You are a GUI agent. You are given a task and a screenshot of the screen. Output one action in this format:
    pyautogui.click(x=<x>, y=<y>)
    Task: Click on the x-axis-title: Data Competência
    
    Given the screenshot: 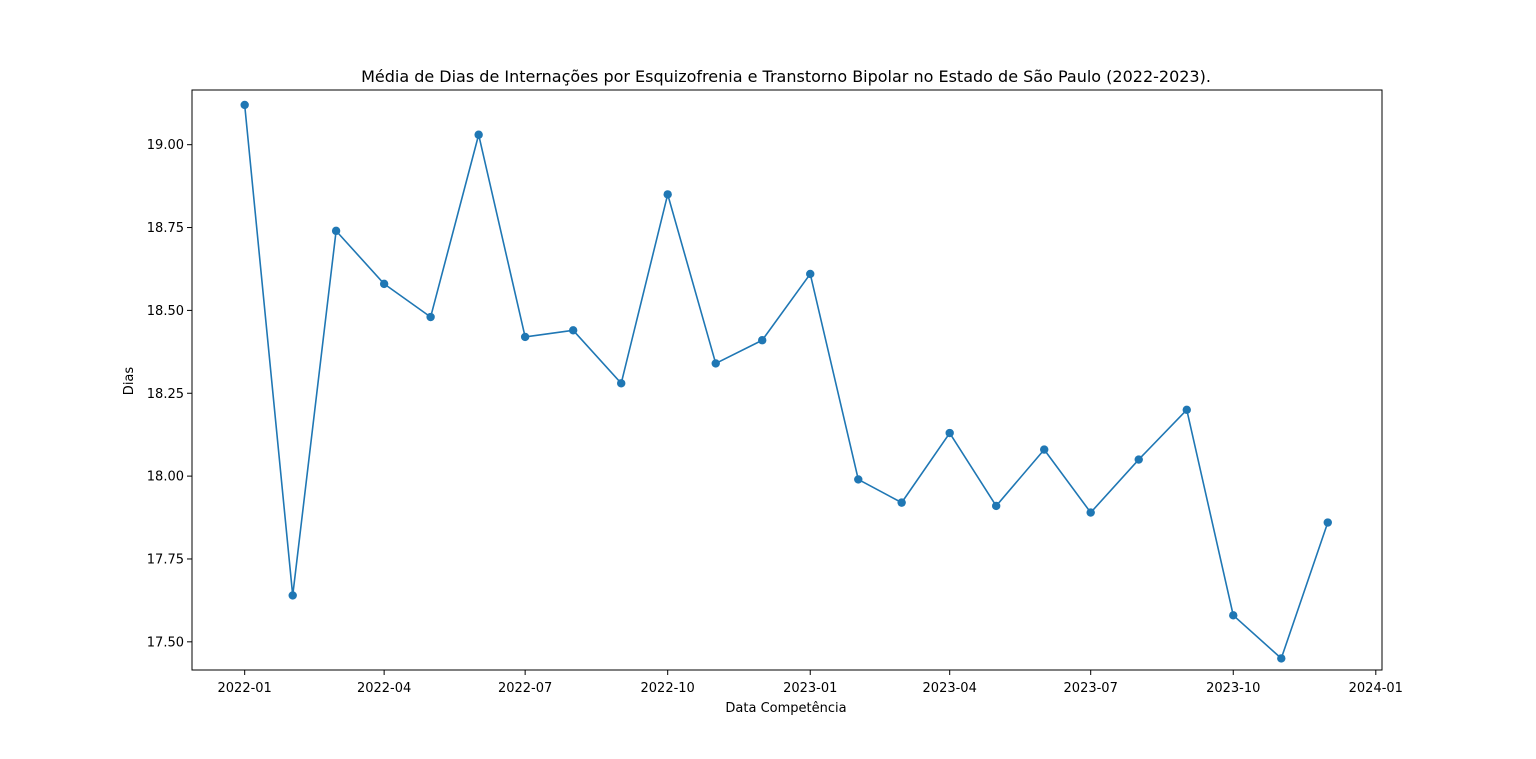 What is the action you would take?
    pyautogui.click(x=785, y=708)
    